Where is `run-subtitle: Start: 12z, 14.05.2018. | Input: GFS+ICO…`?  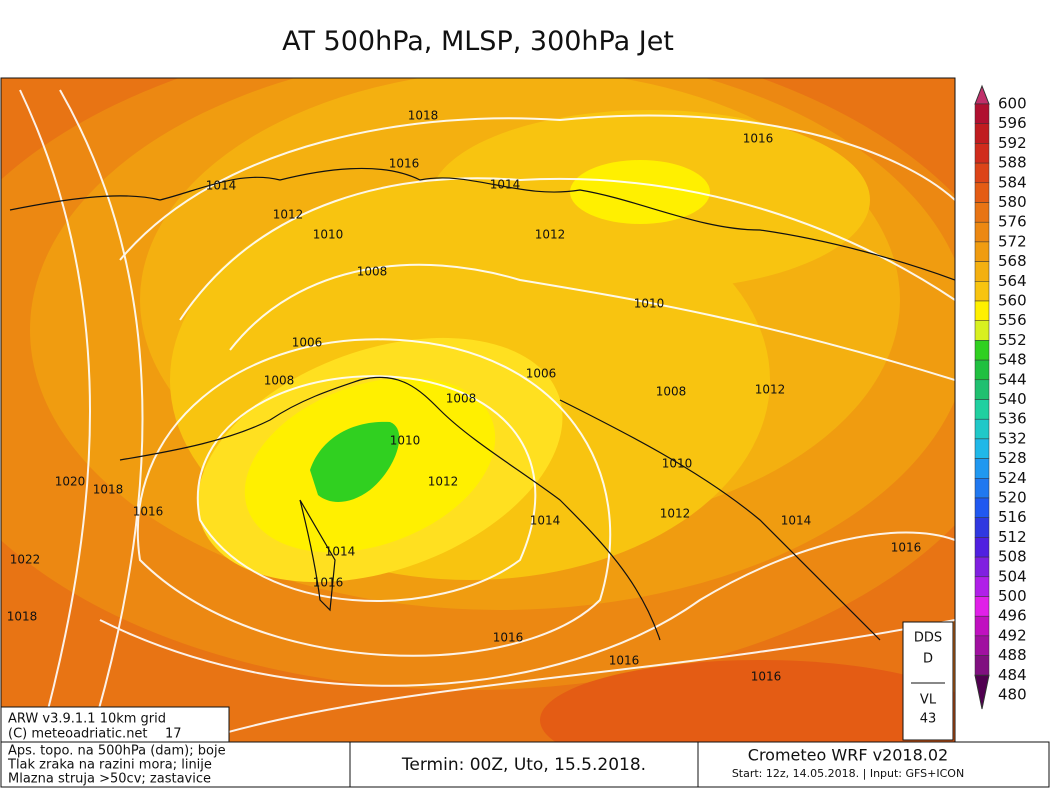 run-subtitle: Start: 12z, 14.05.2018. | Input: GFS+ICO… is located at coordinates (848, 773).